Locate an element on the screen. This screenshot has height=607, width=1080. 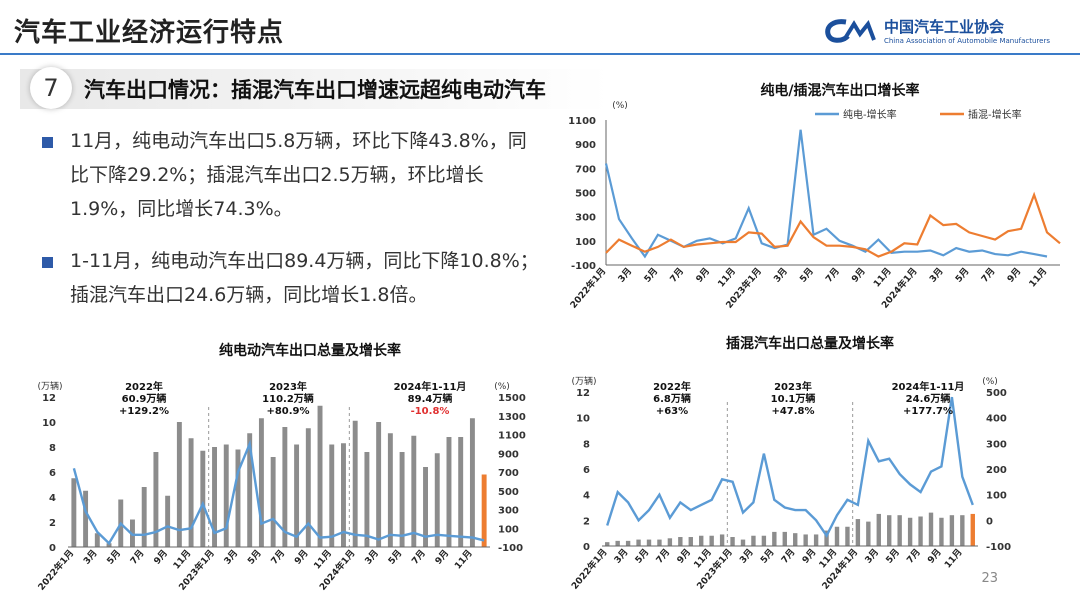
annotation-text: 24.6万辆 is located at coordinates (928, 398).